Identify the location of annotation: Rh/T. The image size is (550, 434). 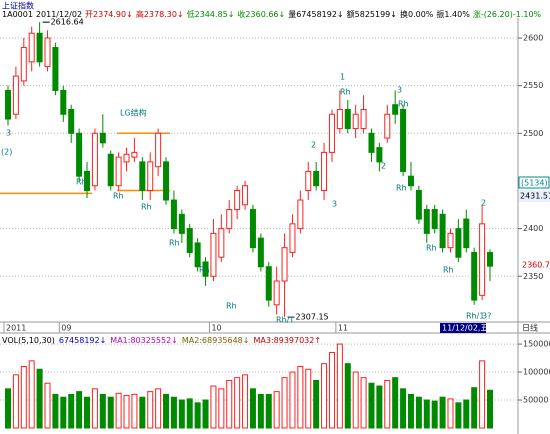
(285, 320).